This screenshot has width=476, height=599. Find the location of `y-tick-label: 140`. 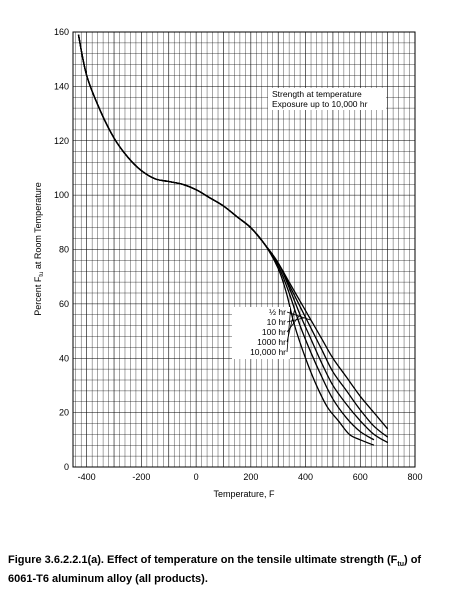

y-tick-label: 140 is located at coordinates (61, 86).